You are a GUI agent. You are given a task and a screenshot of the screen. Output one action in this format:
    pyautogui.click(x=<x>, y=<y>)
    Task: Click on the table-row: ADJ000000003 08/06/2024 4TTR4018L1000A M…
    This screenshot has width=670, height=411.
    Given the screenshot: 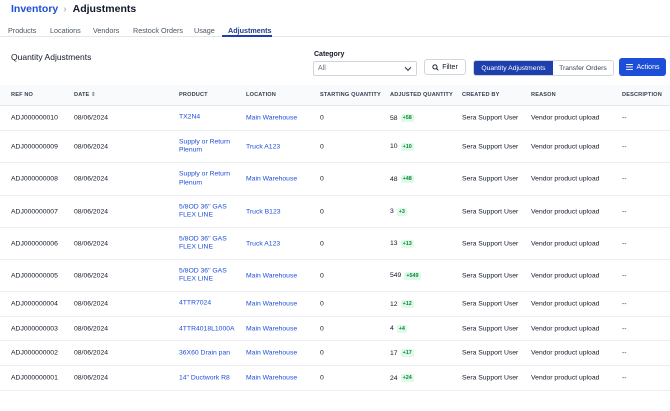 What is the action you would take?
    pyautogui.click(x=335, y=329)
    